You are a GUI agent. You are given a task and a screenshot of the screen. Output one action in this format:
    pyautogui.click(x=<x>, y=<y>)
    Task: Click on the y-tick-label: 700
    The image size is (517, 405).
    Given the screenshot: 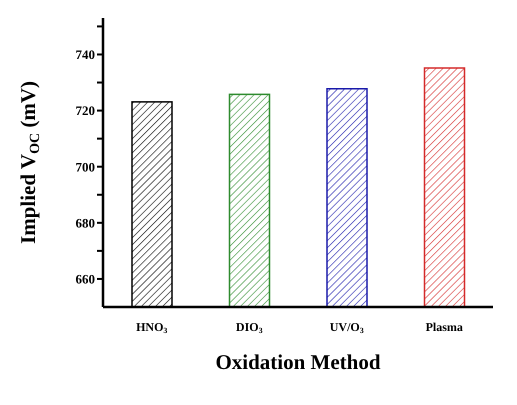 What is the action you would take?
    pyautogui.click(x=85, y=166)
    